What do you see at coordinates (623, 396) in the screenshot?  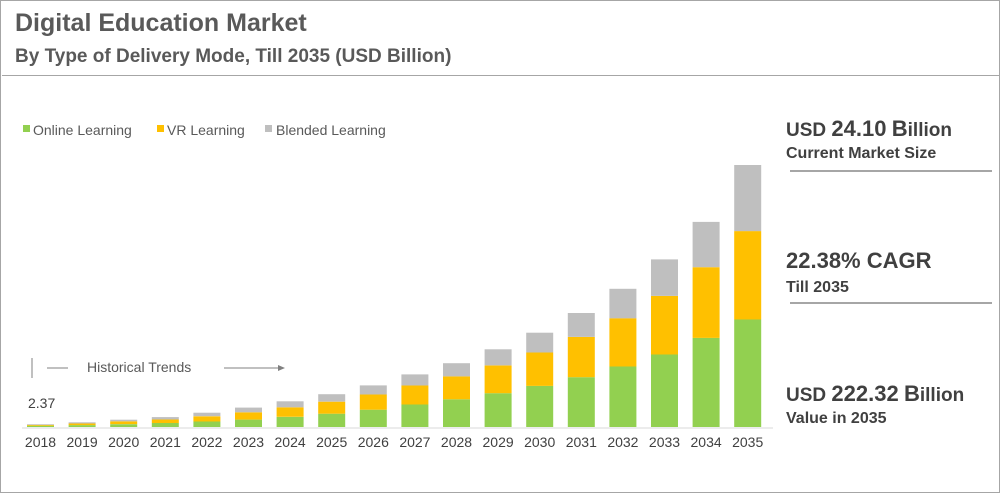 I see `bar-online-learning-2032` at bounding box center [623, 396].